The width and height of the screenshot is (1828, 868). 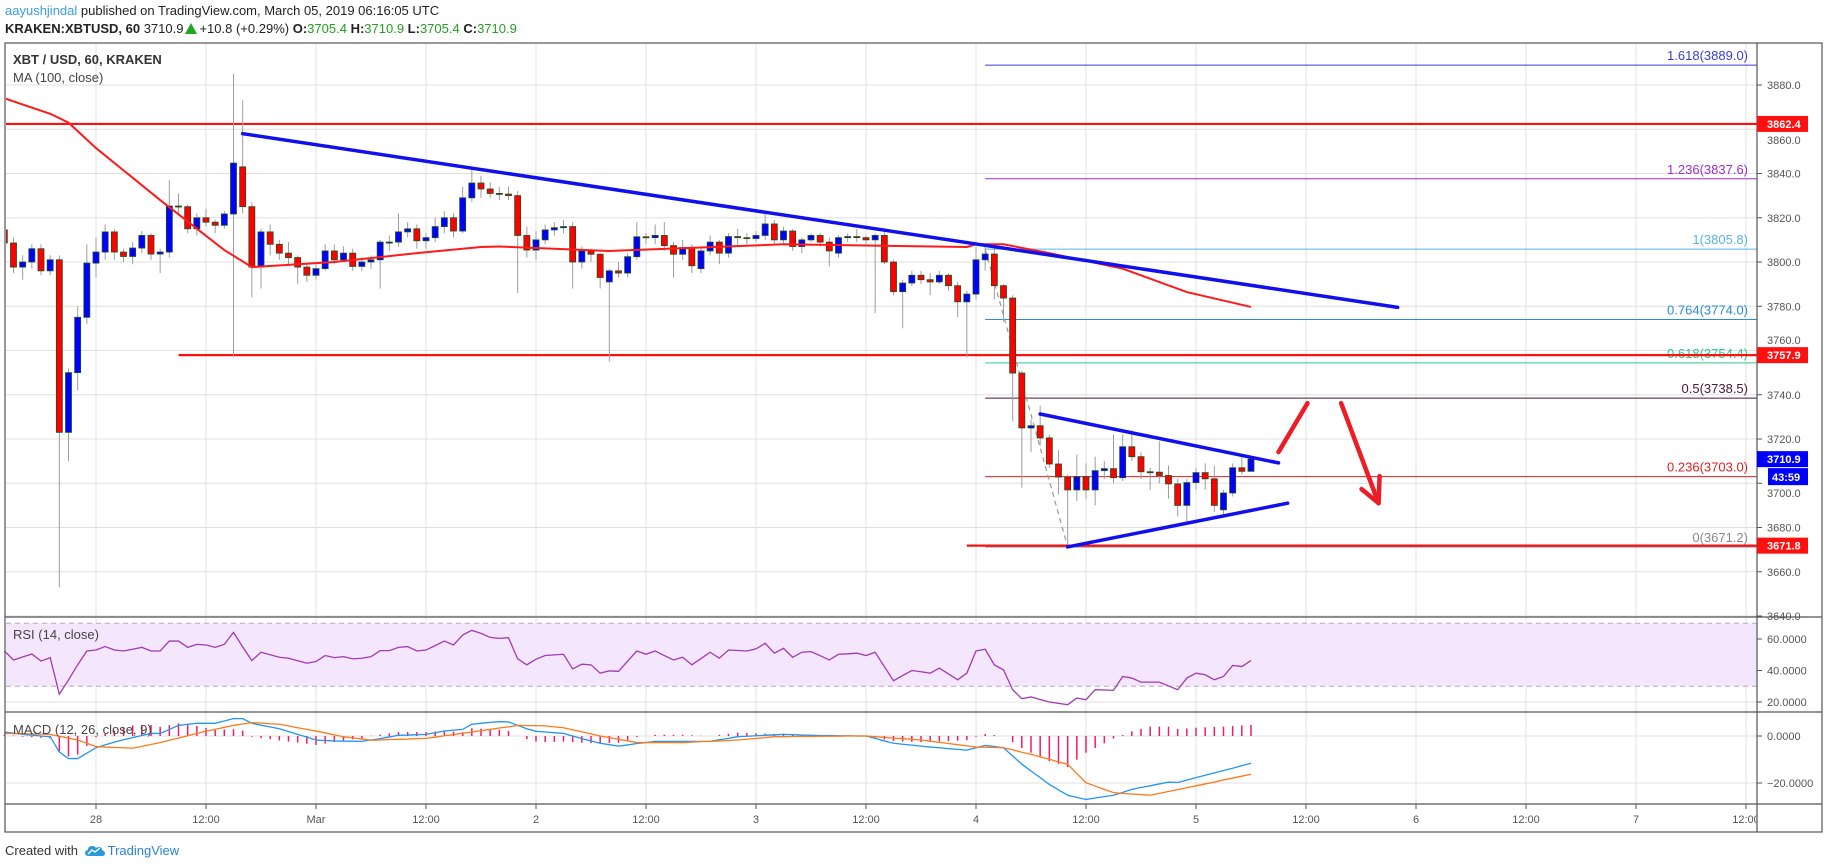 What do you see at coordinates (1720, 537) in the screenshot?
I see `fib-level-label: 0(3671.2)` at bounding box center [1720, 537].